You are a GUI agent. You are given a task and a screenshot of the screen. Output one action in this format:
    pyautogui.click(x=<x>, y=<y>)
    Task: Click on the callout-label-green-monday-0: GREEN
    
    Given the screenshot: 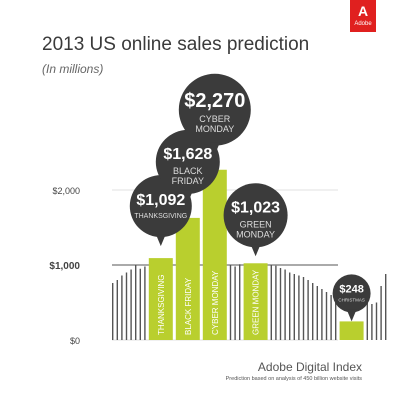 What is the action you would take?
    pyautogui.click(x=256, y=224)
    